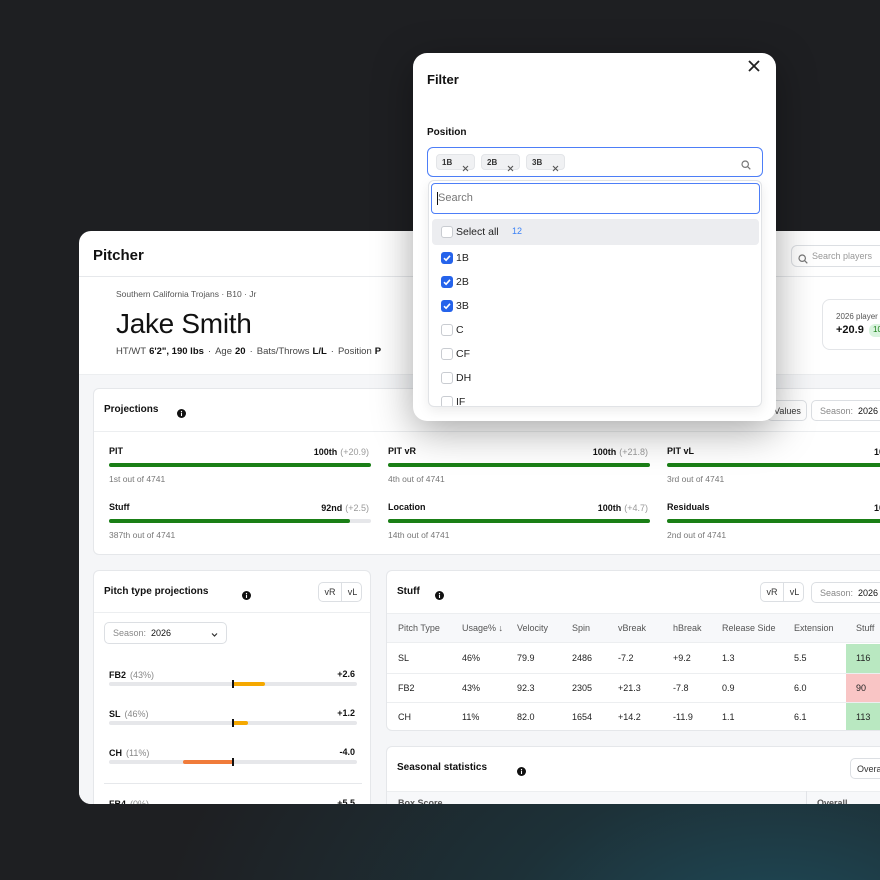 This screenshot has height=880, width=880. Describe the element at coordinates (233, 723) in the screenshot. I see `zero-marker` at that location.